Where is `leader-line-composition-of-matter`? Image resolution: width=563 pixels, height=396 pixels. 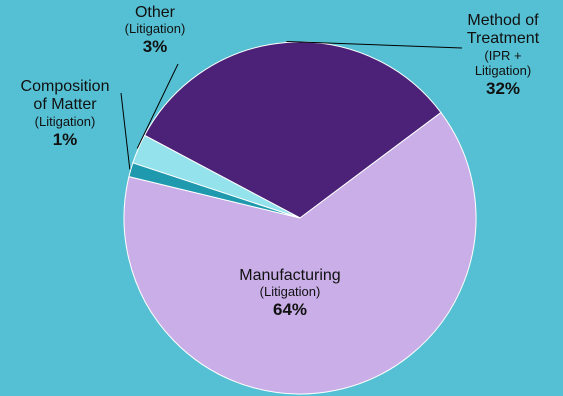
leader-line-composition-of-matter is located at coordinates (125, 131).